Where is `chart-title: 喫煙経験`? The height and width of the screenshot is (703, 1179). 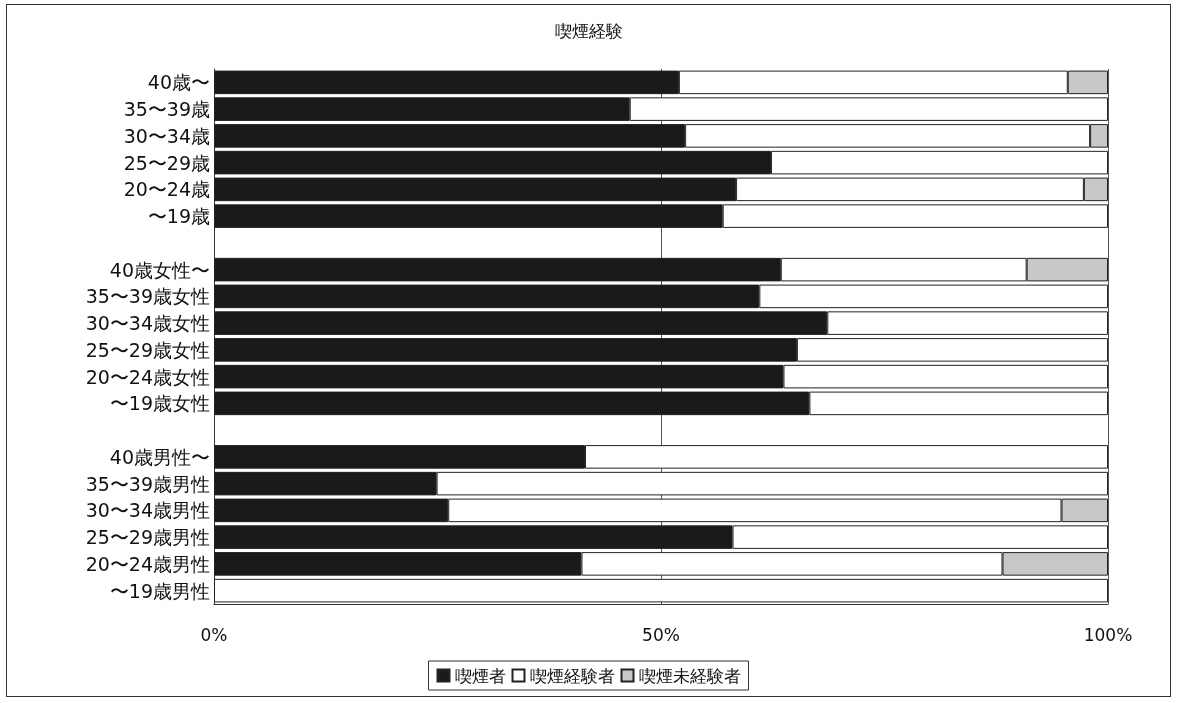
chart-title: 喫煙経験 is located at coordinates (588, 30).